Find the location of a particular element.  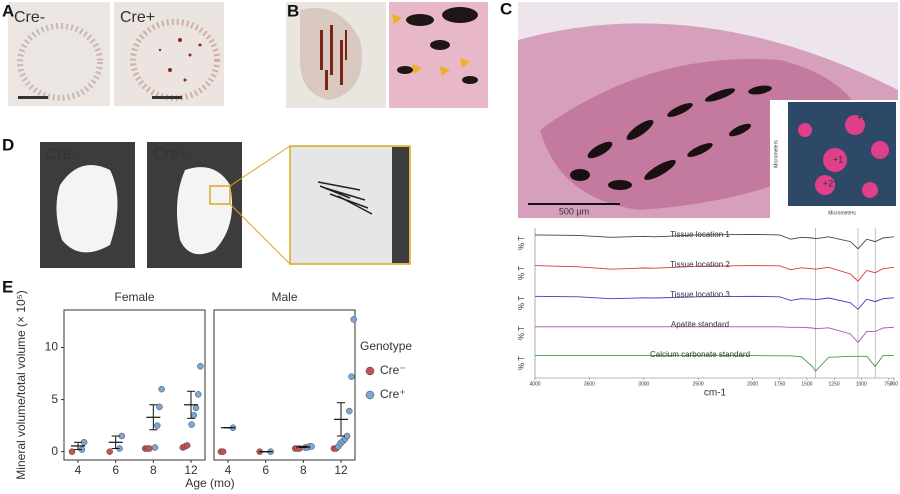

zoom-box is located at coordinates (220, 195).